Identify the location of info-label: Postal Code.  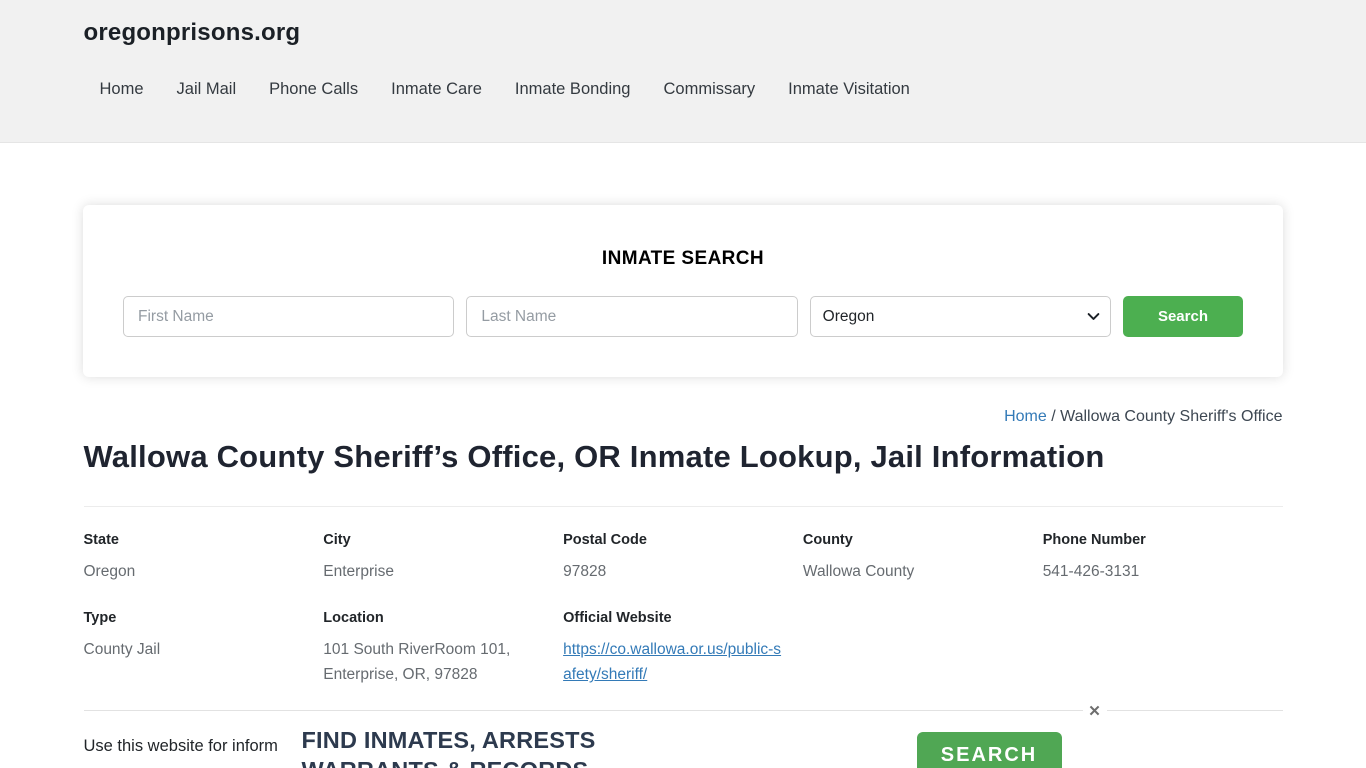
(605, 540).